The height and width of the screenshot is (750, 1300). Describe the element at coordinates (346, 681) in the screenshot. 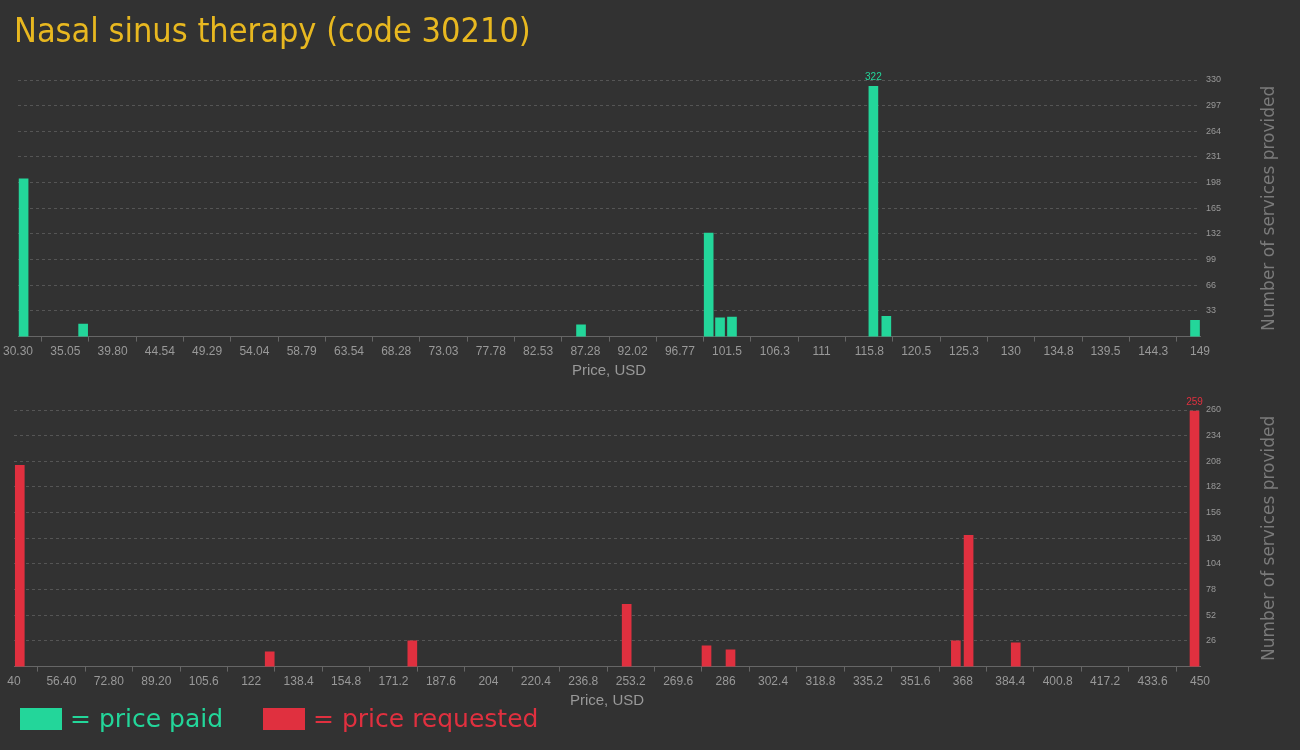

I see `x-tick-label: 154.8` at that location.